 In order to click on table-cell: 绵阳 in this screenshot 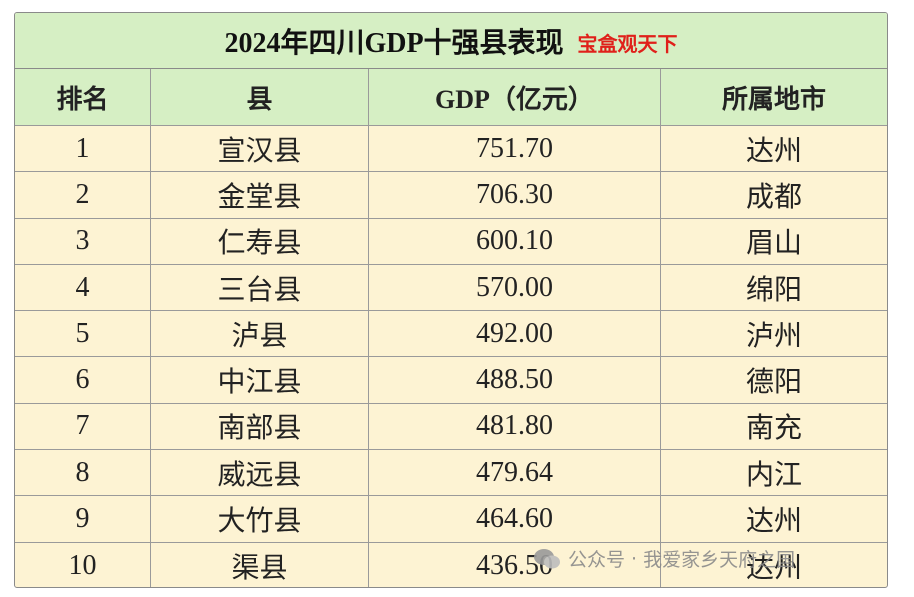, I will do `click(773, 290)`.